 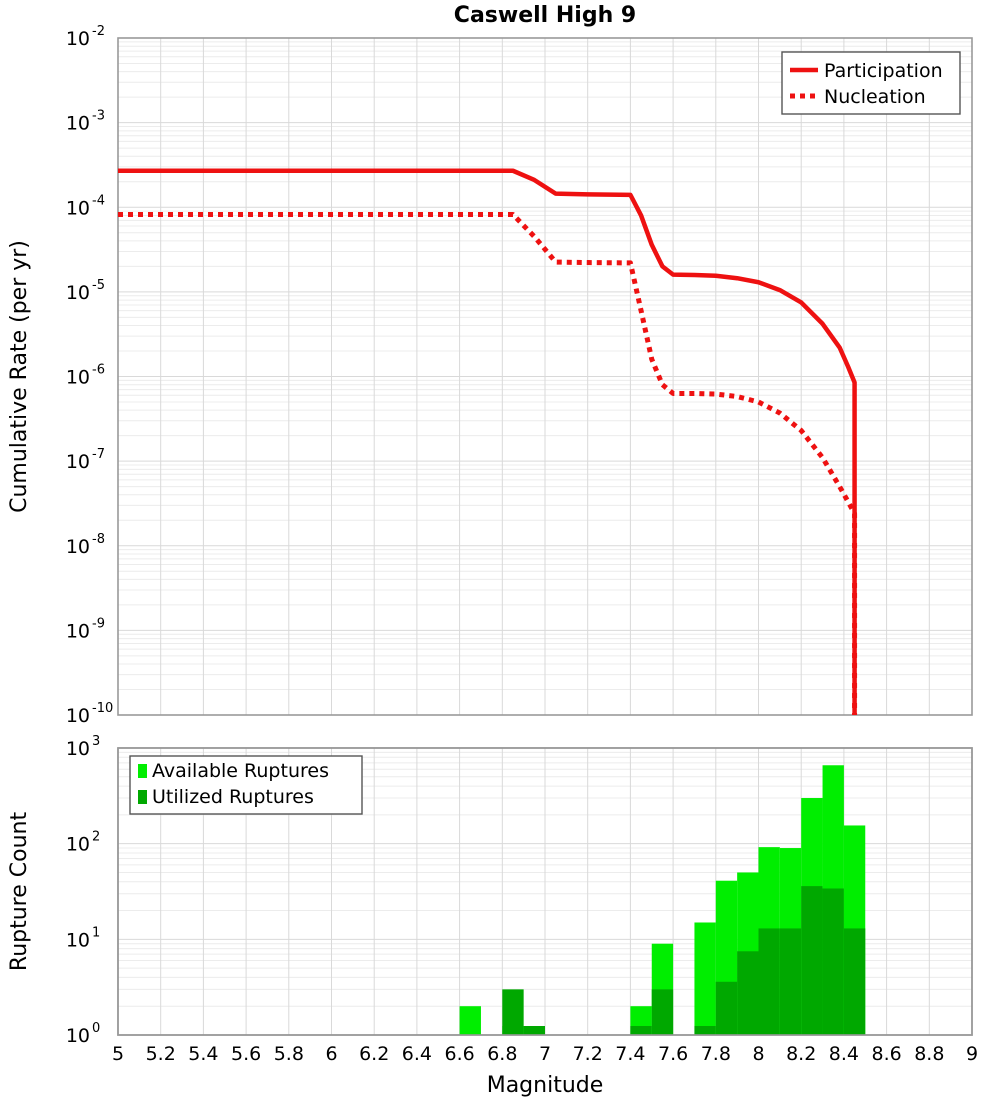 I want to click on bottom-y-tick: 10 0, so click(x=83, y=1034).